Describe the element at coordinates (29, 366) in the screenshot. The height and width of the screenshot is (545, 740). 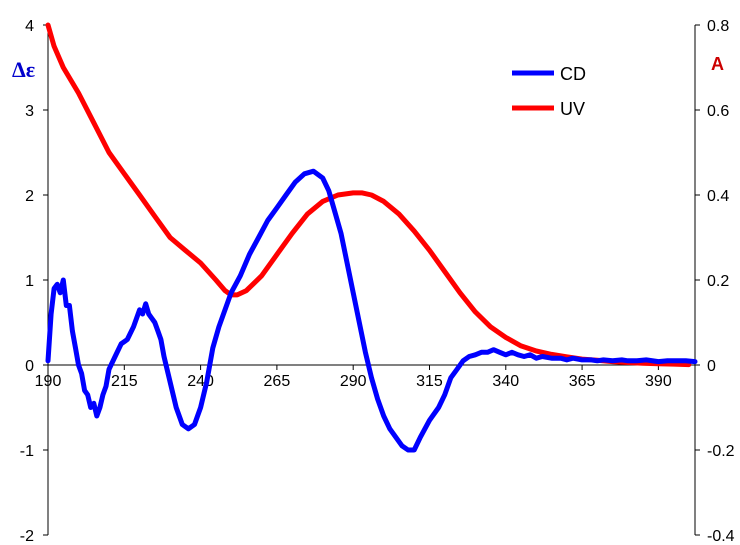
I see `y-tick-label: 0` at that location.